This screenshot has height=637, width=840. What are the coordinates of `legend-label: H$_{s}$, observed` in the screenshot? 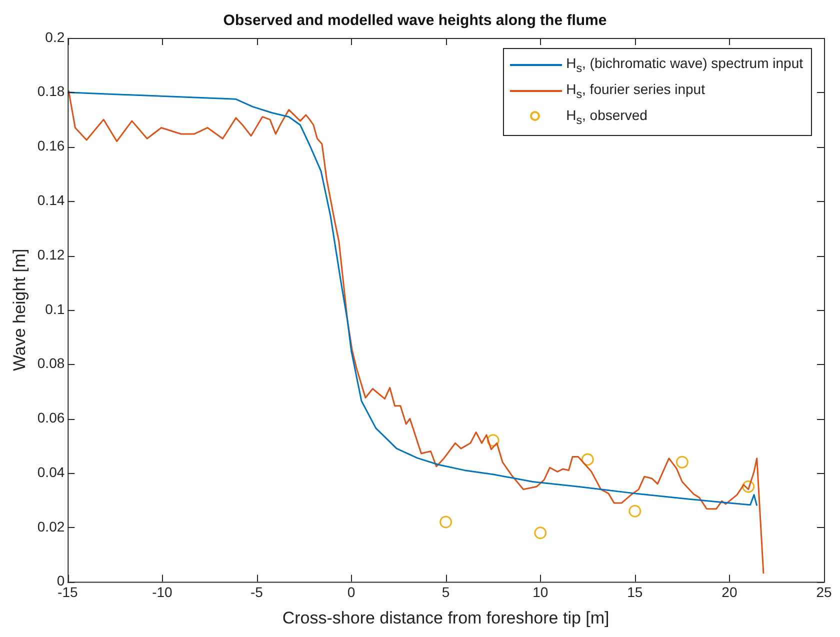 It's located at (607, 117).